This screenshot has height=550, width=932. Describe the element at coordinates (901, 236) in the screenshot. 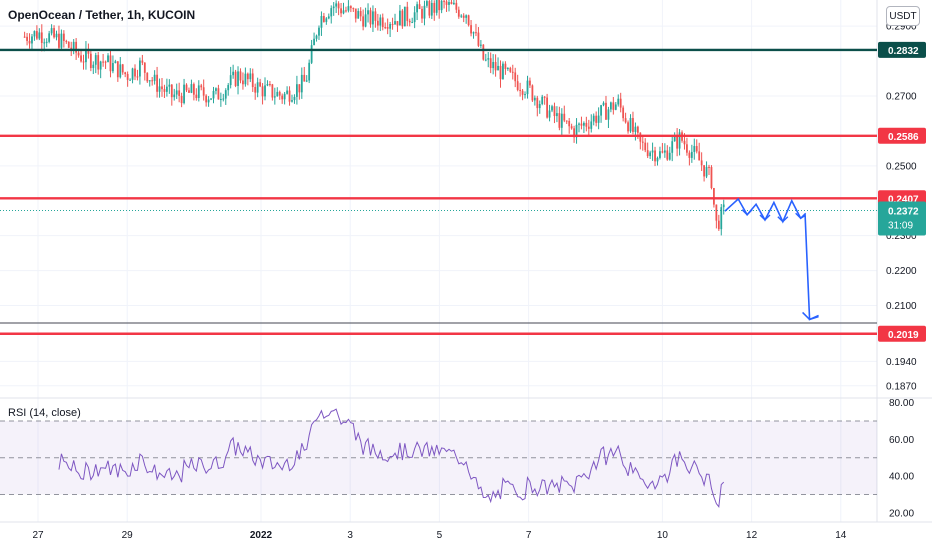

I see `price-axis-tick: 0.2300` at that location.